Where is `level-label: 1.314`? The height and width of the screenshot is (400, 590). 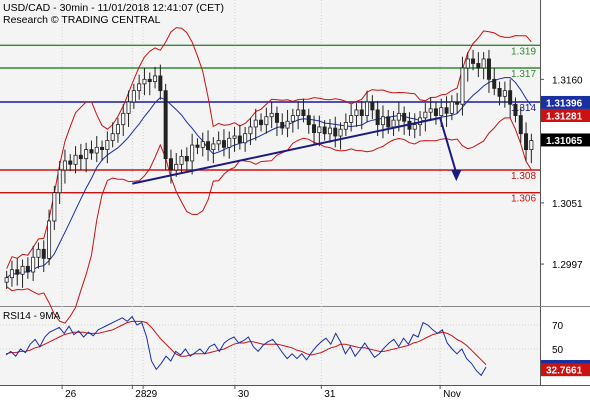 level-label: 1.314 is located at coordinates (523, 108).